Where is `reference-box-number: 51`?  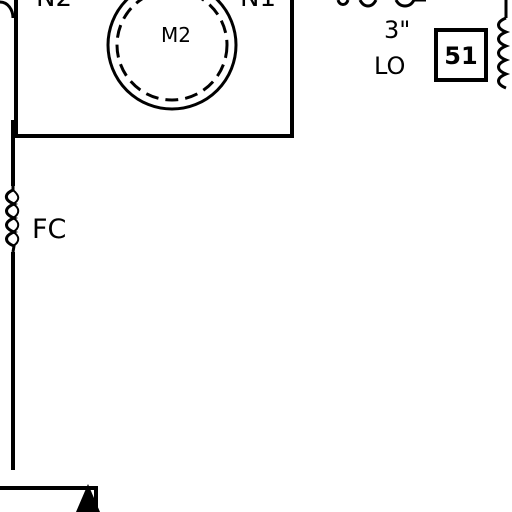
reference-box-number: 51 is located at coordinates (460, 56).